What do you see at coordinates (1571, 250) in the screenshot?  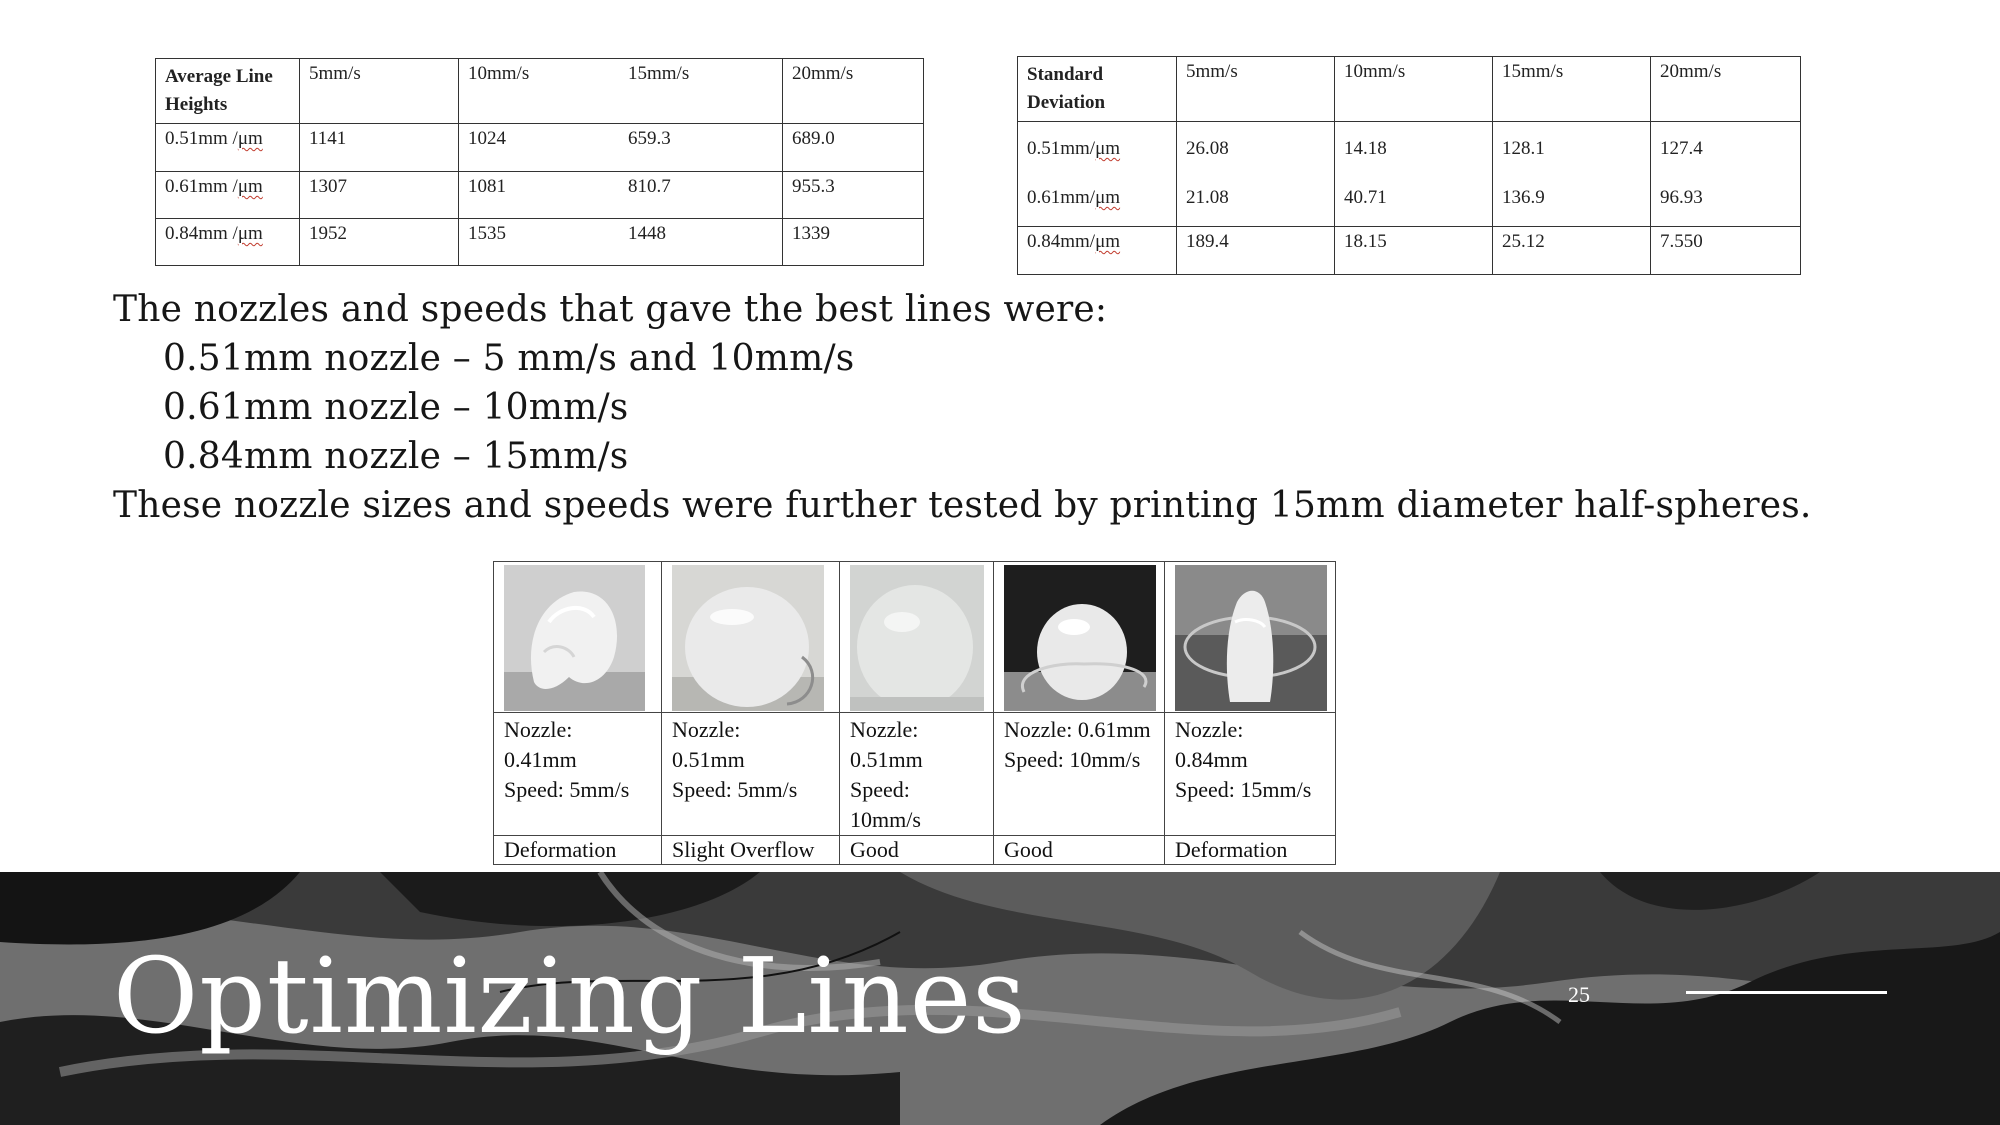 I see `table-cell: 25.12` at bounding box center [1571, 250].